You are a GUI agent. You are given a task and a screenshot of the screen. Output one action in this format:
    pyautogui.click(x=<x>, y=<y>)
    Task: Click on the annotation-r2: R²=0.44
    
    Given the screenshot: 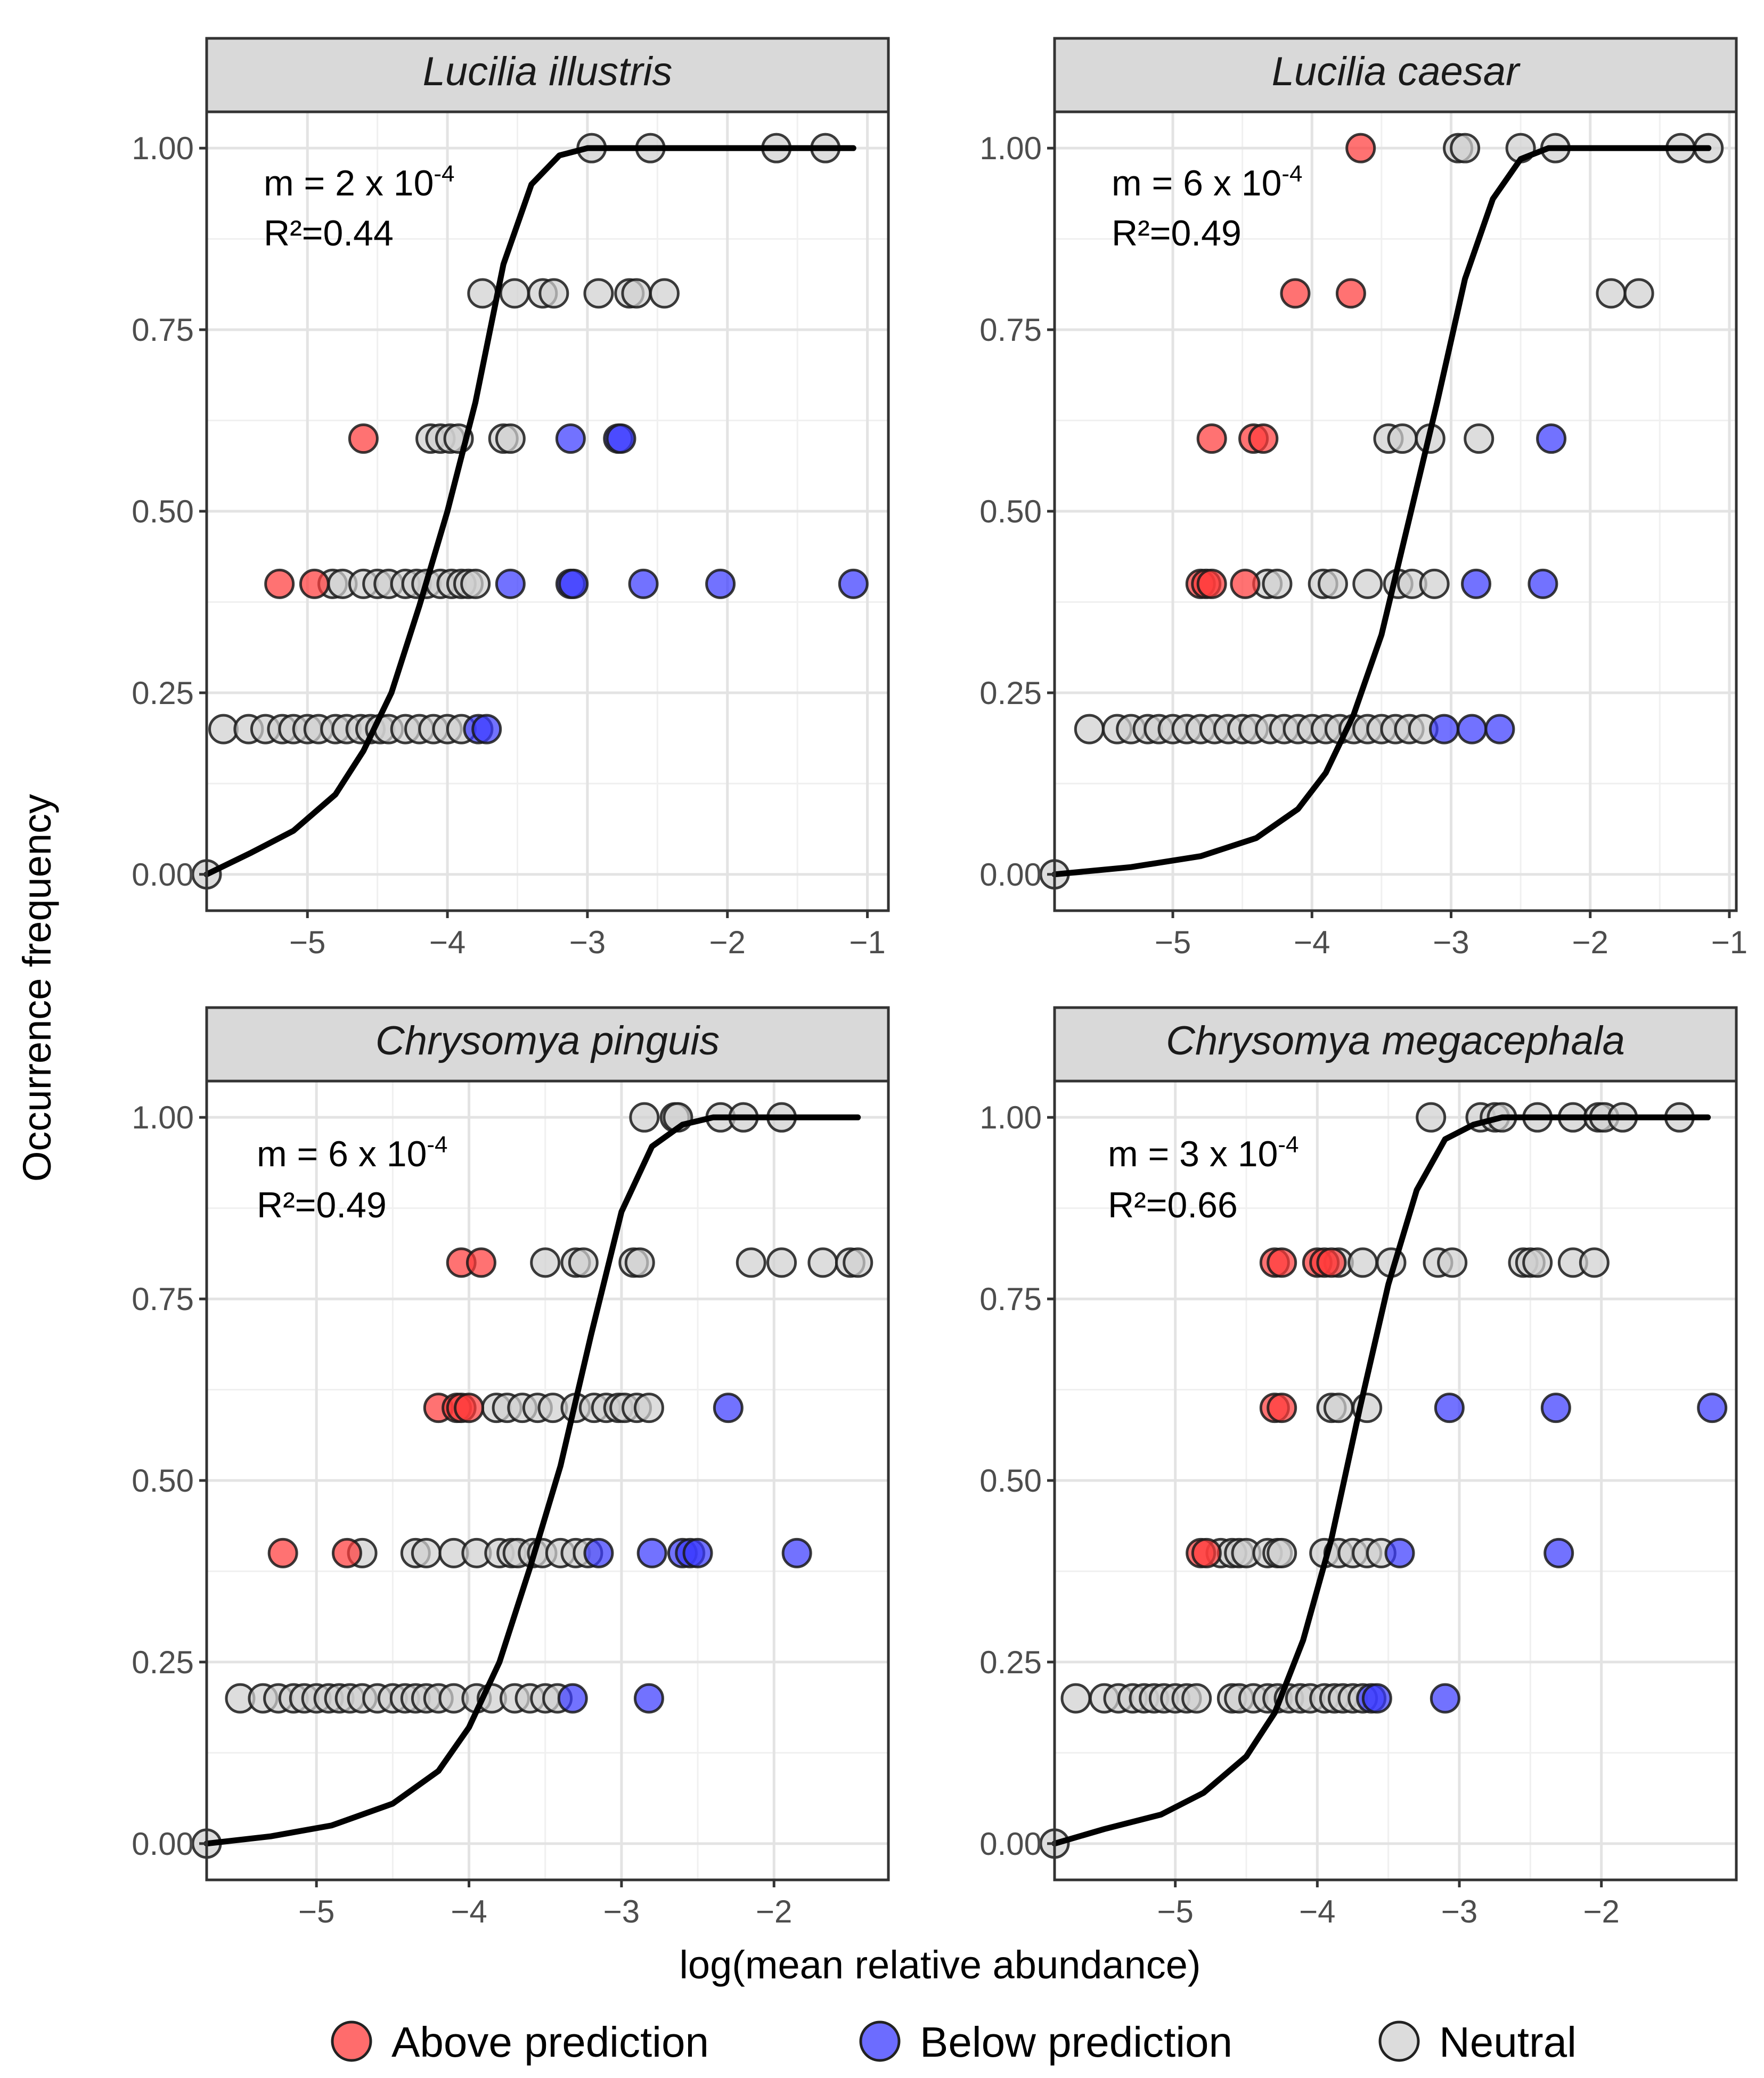 What is the action you would take?
    pyautogui.click(x=329, y=233)
    